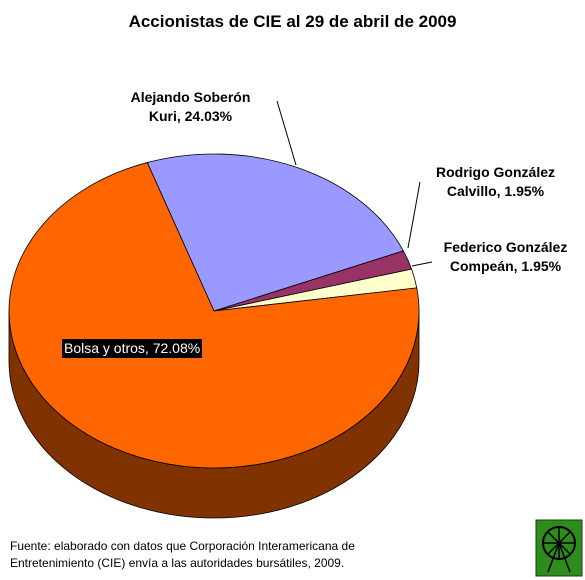 Image resolution: width=585 pixels, height=580 pixels. Describe the element at coordinates (275, 232) in the screenshot. I see `pie-slice` at that location.